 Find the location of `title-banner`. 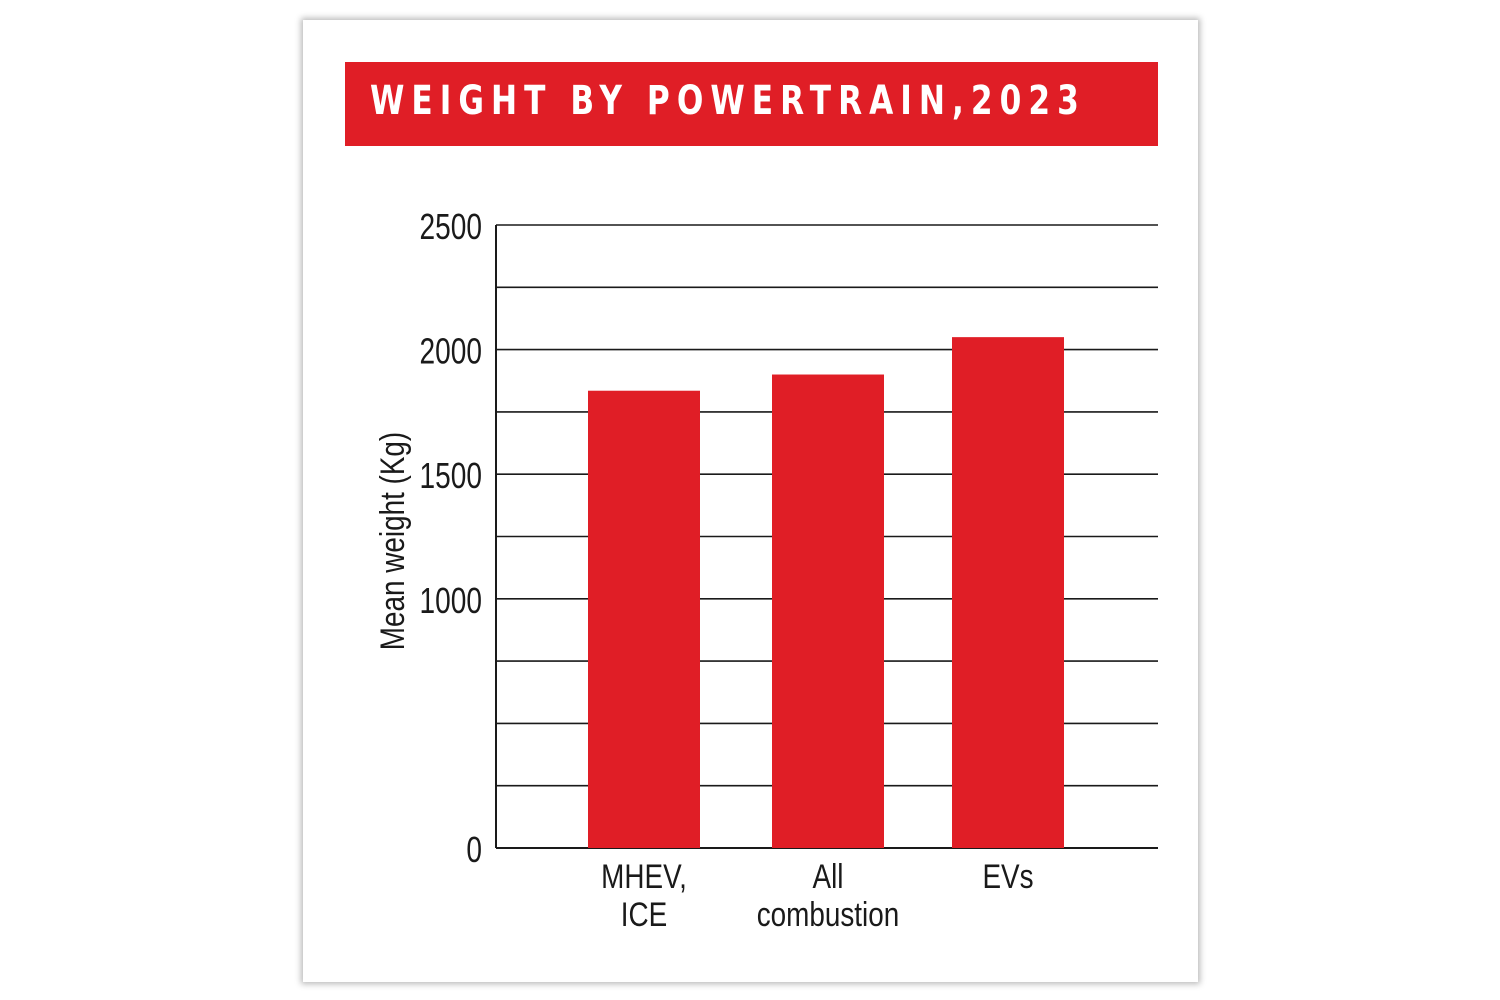

title-banner is located at coordinates (751, 104).